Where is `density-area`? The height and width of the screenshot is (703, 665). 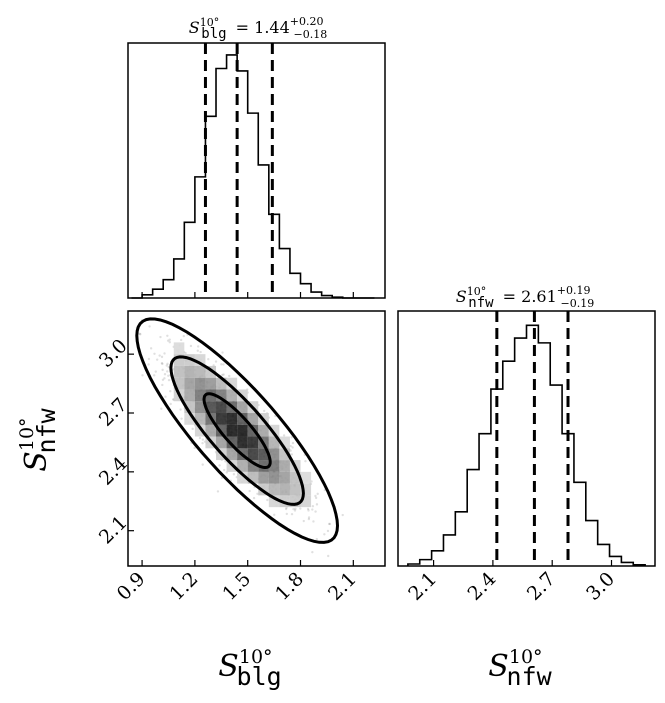 density-area is located at coordinates (227, 432).